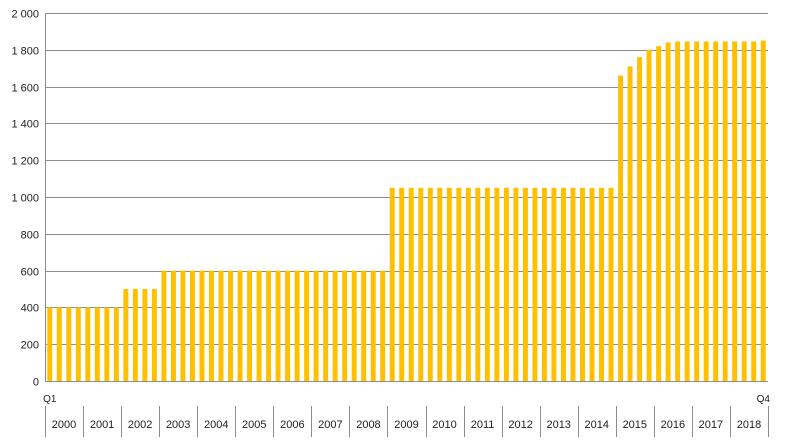  Describe the element at coordinates (520, 425) in the screenshot. I see `year-label: 2012` at that location.